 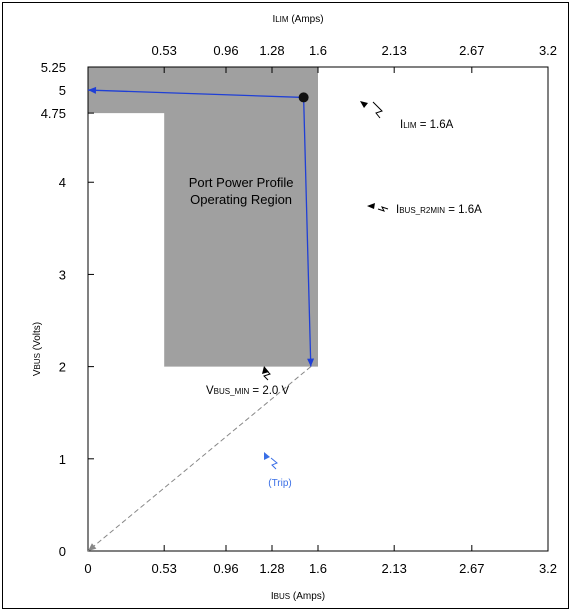 What do you see at coordinates (435, 125) in the screenshot?
I see `ilim-annotation-rest: = 1.6A` at bounding box center [435, 125].